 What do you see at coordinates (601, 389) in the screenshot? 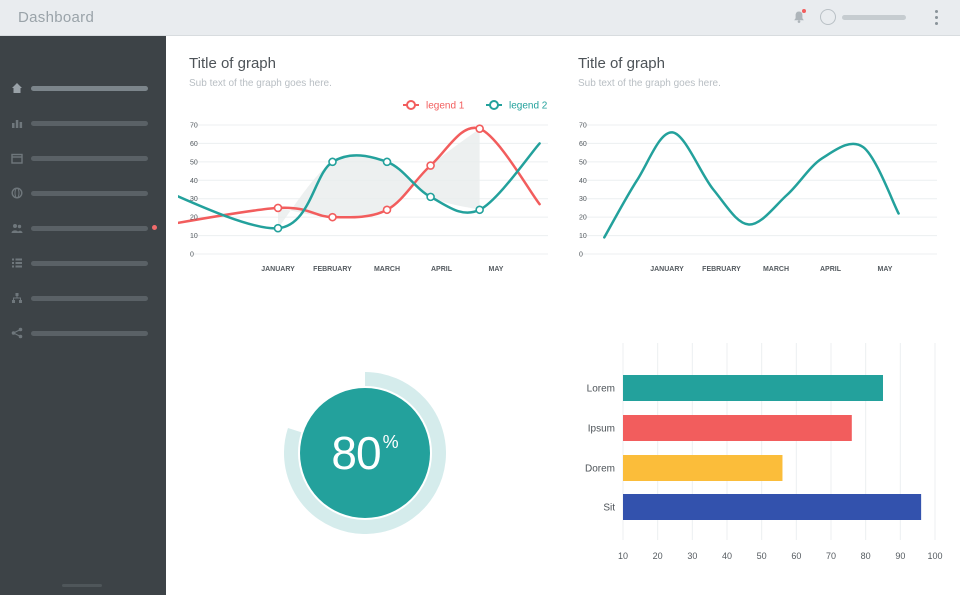
I see `bar-category-label: Lorem` at bounding box center [601, 389].